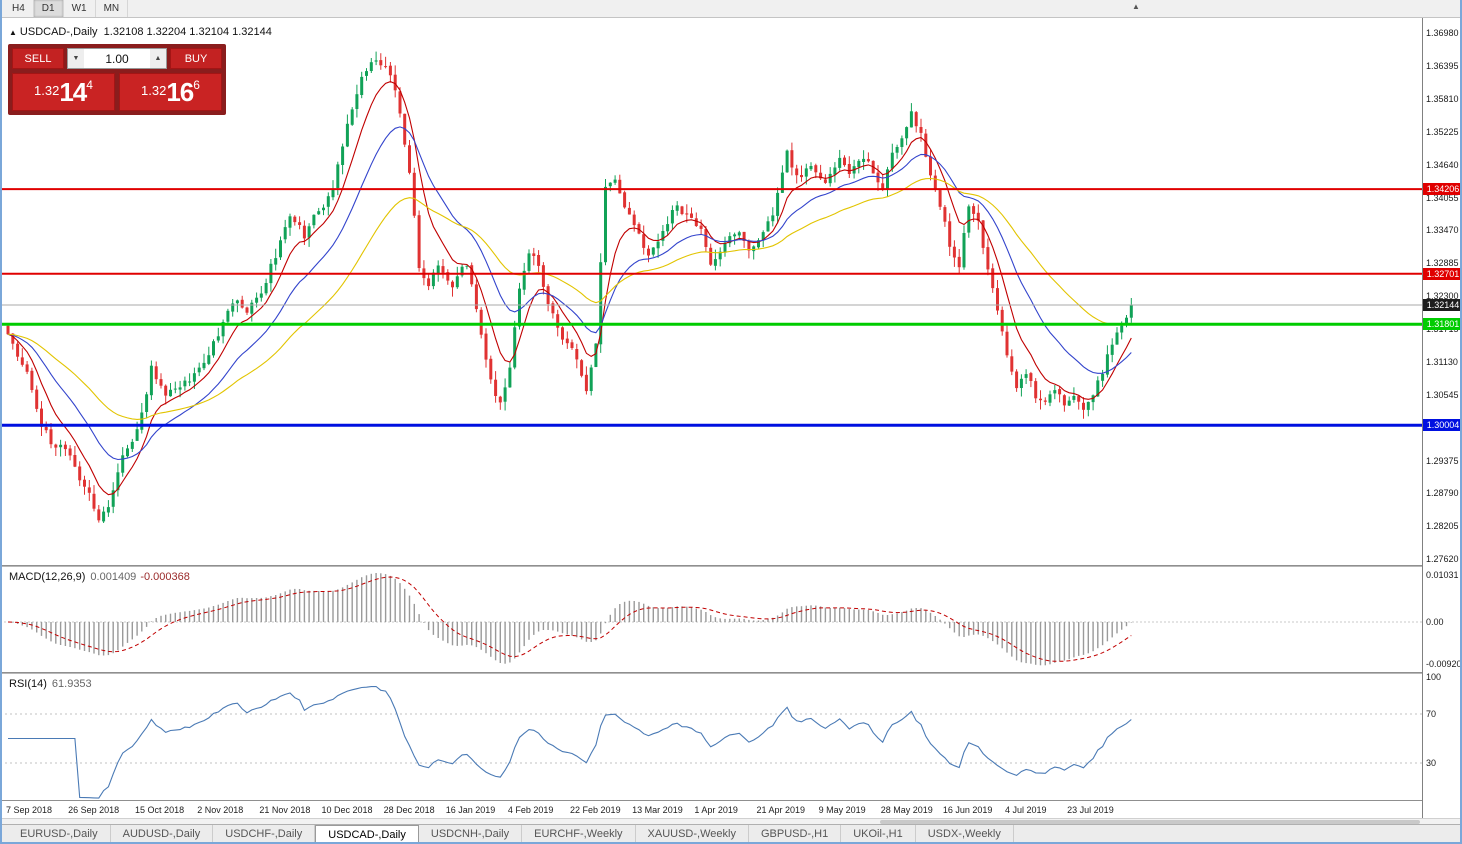  Describe the element at coordinates (692, 834) in the screenshot. I see `symbol-tab-xauusd: XAUUSD-,Weekly` at that location.